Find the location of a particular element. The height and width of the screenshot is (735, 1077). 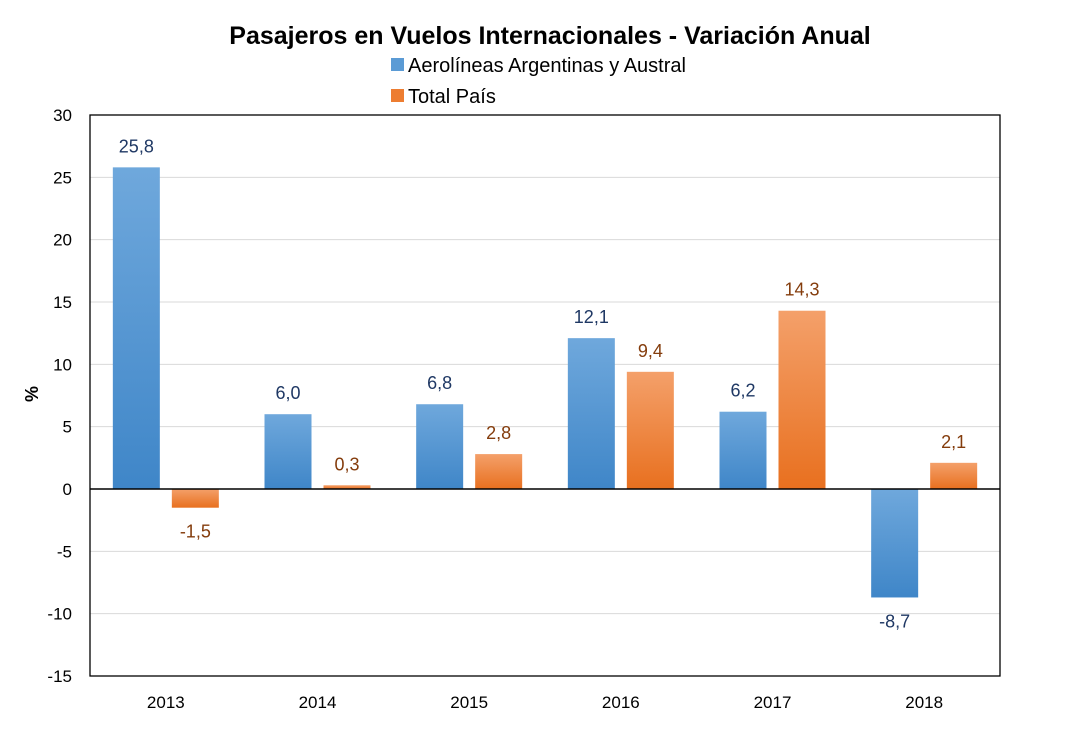

x-axis-ticks: 2013 2014 2015 2016 2017 2018 is located at coordinates (545, 702).